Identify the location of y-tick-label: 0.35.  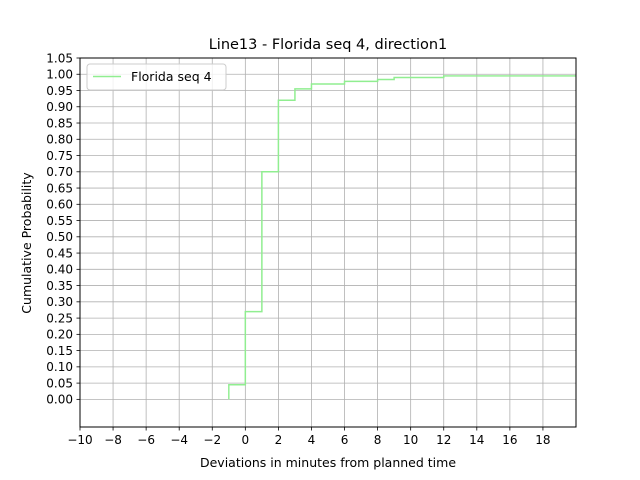
(59, 286).